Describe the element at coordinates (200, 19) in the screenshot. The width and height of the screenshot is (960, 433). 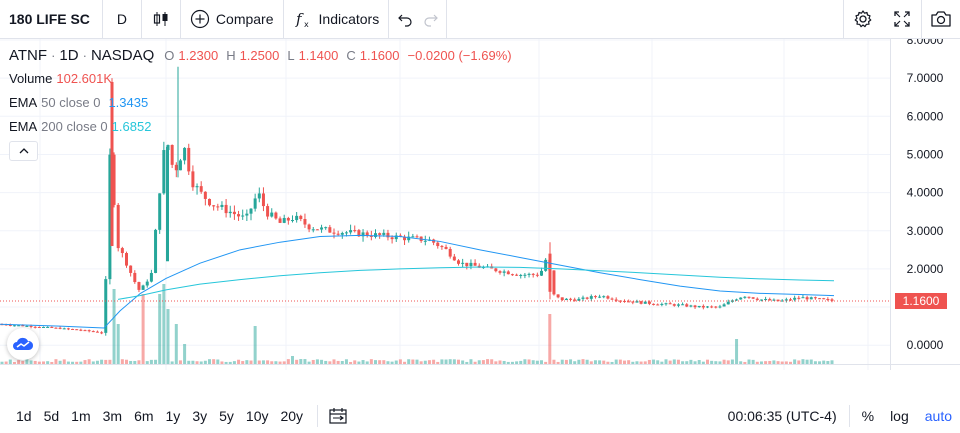
I see `plus-circle-icon` at that location.